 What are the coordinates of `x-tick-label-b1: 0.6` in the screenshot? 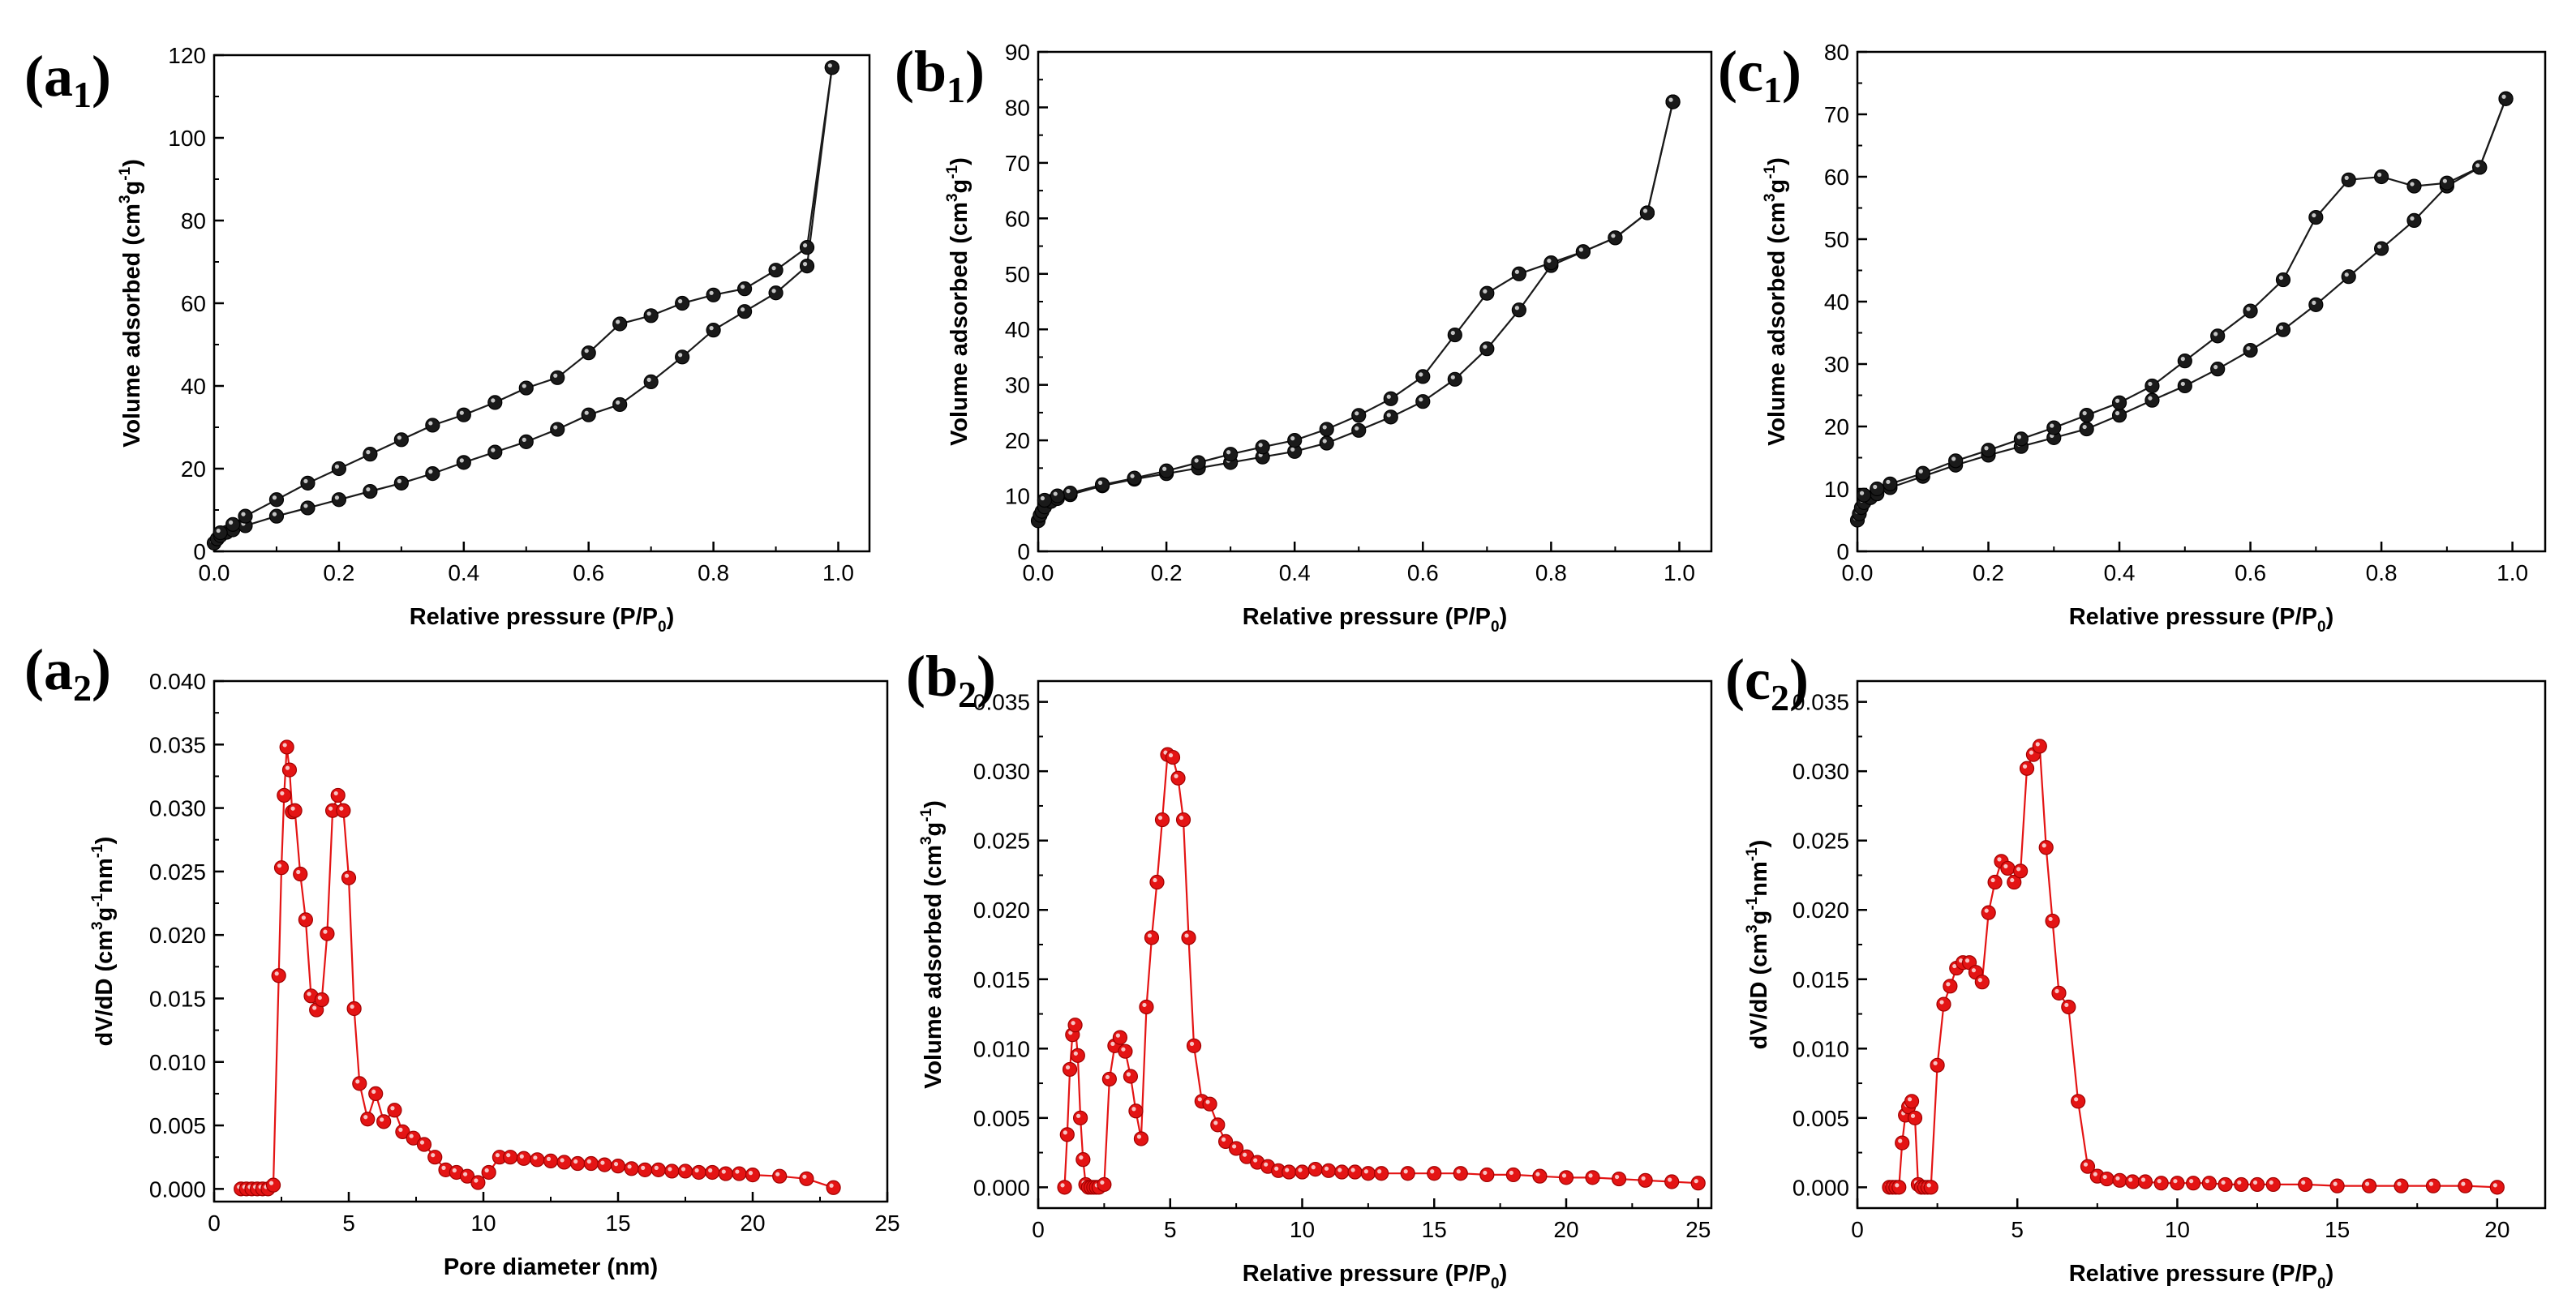 It's located at (1423, 572).